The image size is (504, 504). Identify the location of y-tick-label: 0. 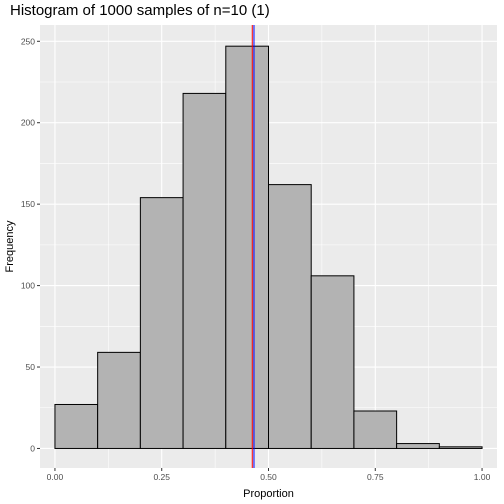
(32, 448).